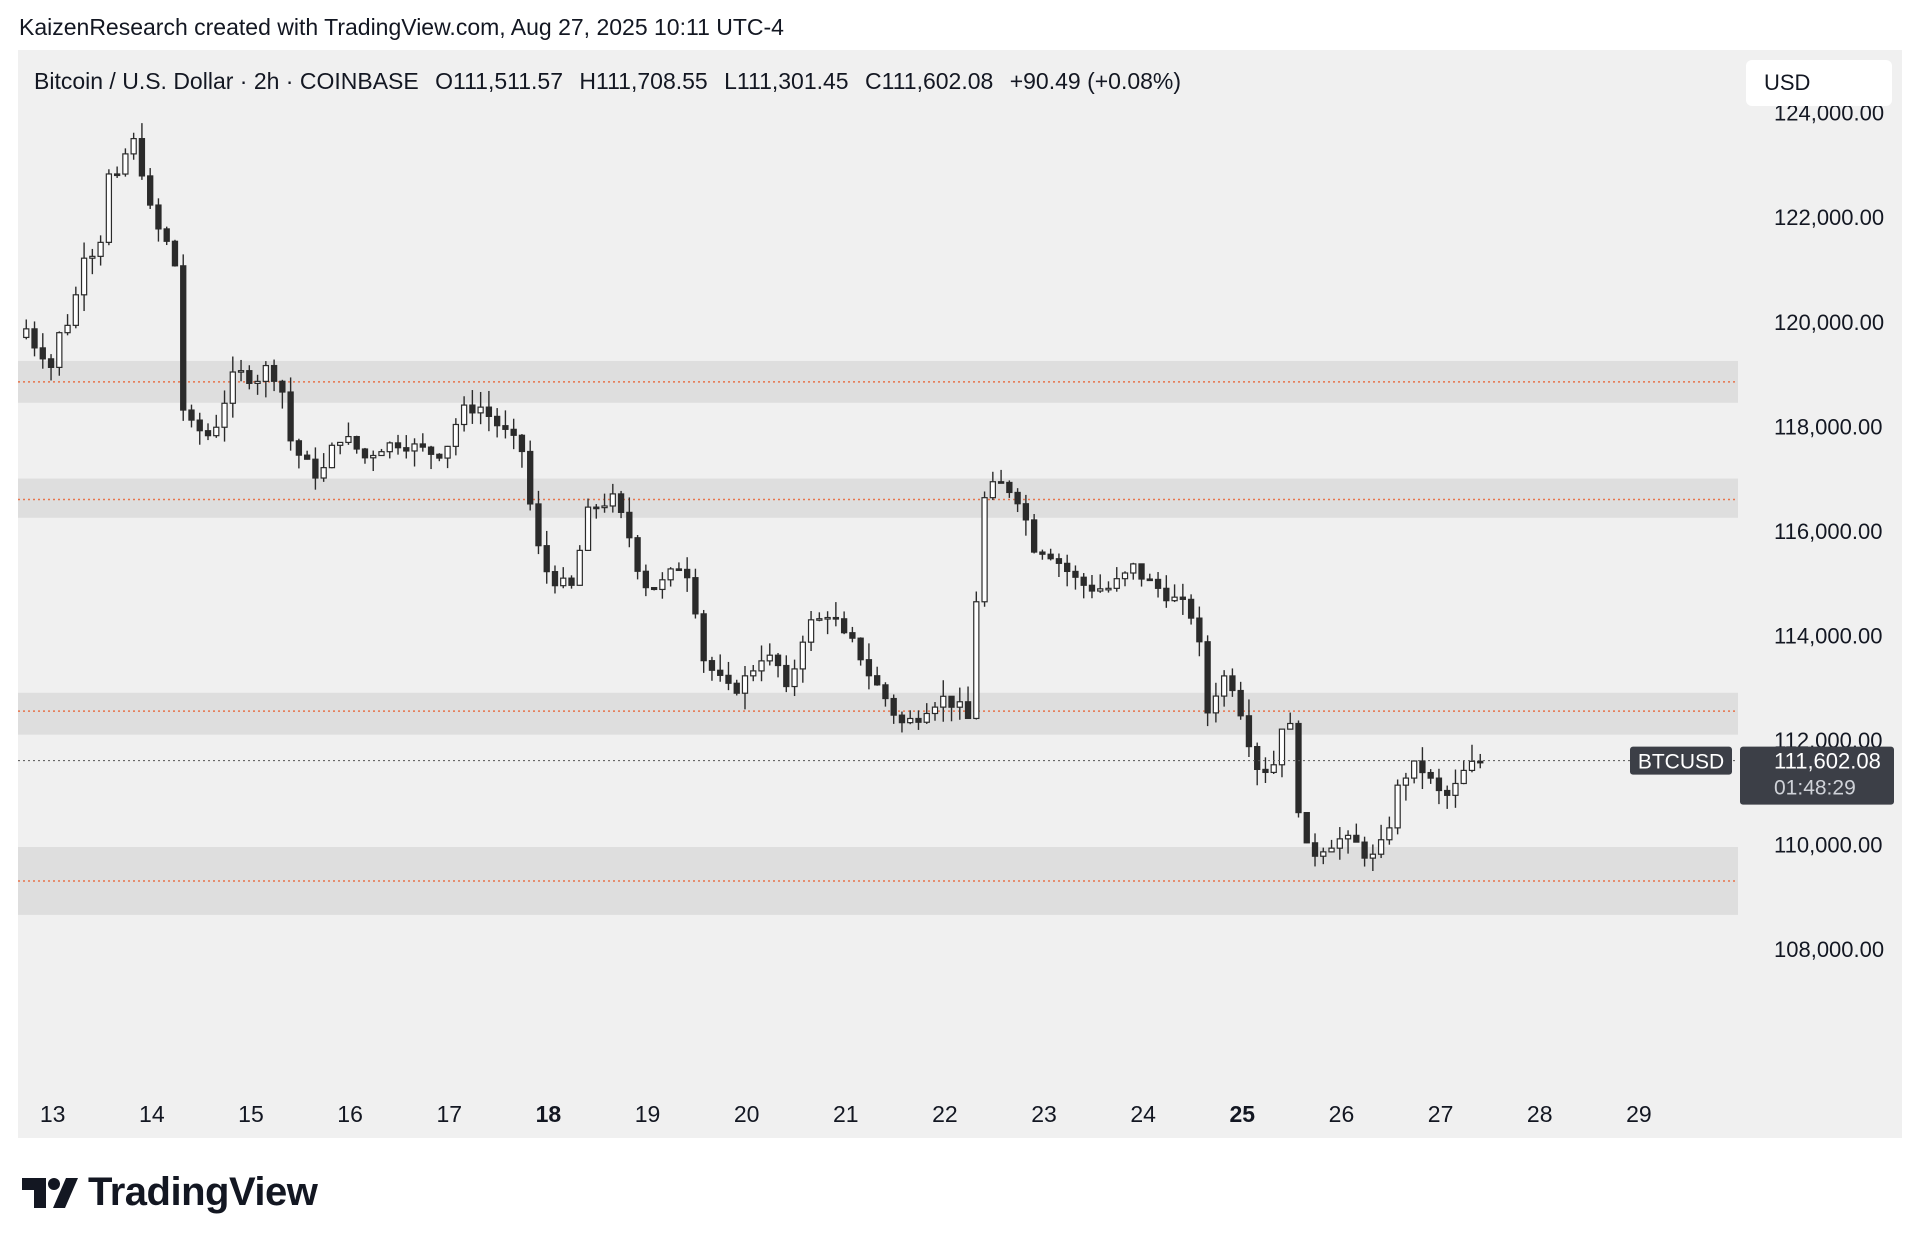  Describe the element at coordinates (1681, 762) in the screenshot. I see `symbol-tag-label: BTCUSD` at that location.